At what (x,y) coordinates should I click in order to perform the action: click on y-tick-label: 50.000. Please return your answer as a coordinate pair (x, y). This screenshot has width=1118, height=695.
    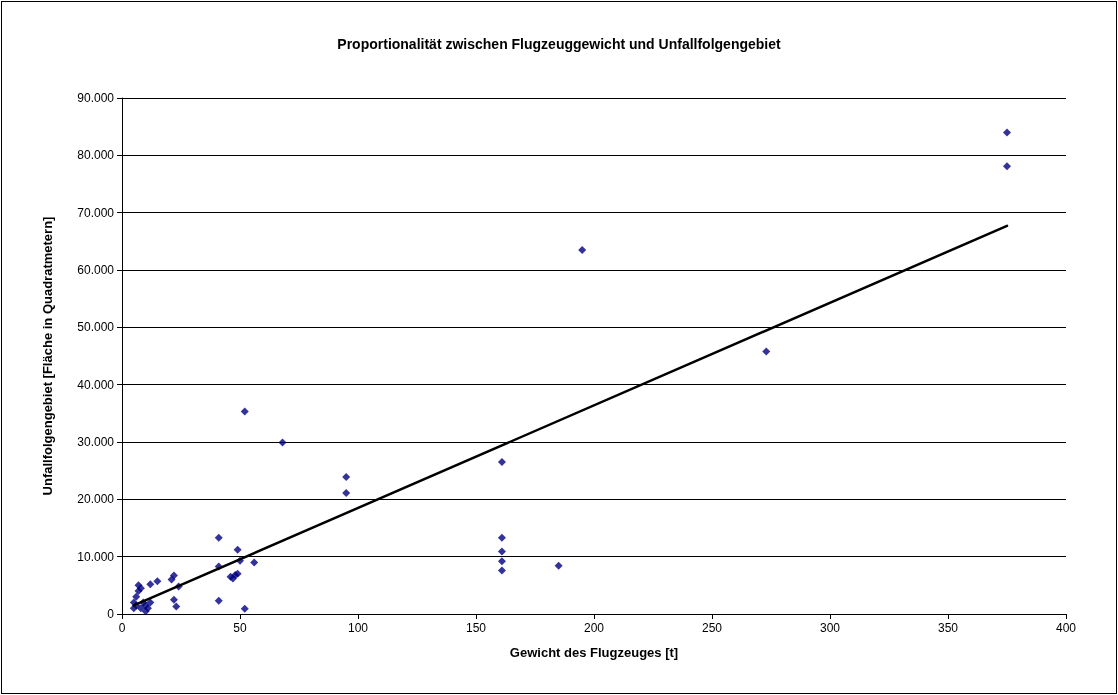
    Looking at the image, I should click on (96, 327).